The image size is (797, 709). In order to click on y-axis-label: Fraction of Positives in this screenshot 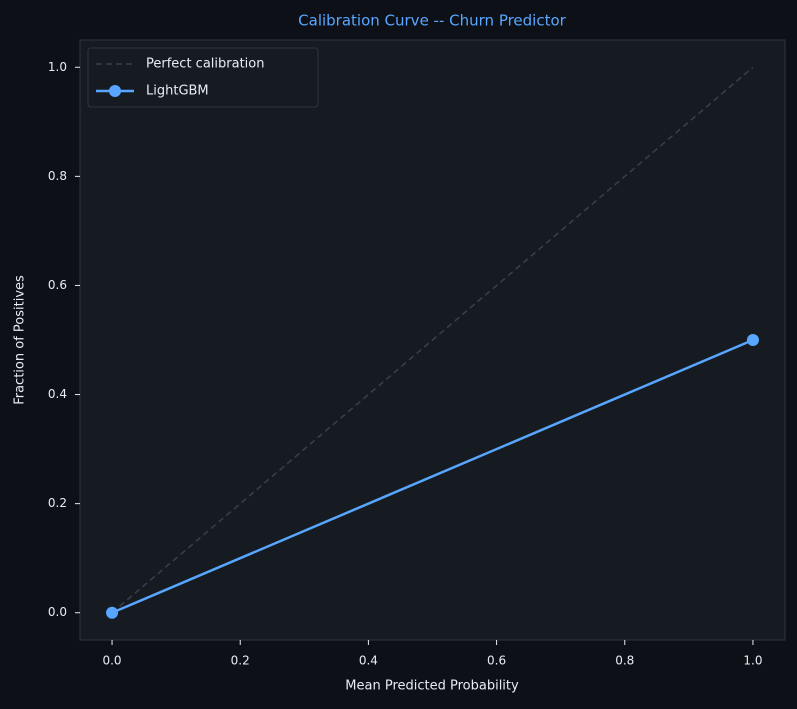, I will do `click(20, 340)`.